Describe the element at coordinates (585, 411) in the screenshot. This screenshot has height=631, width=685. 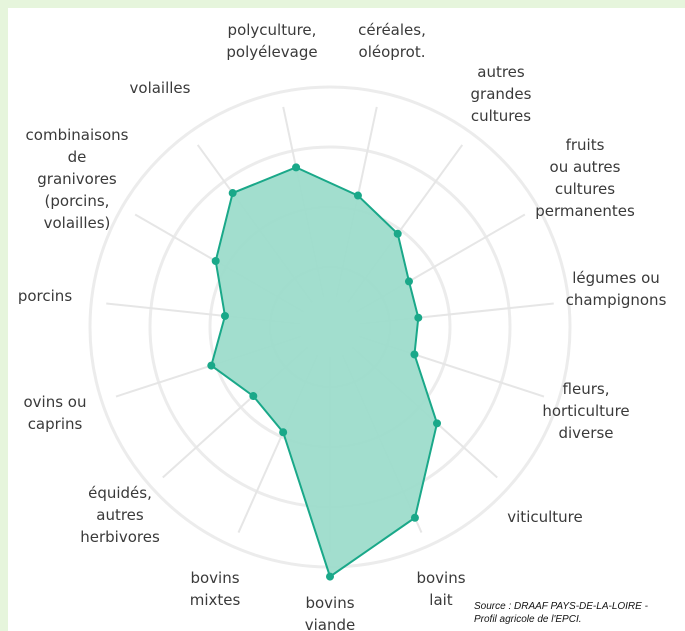
I see `axis-label: fleurs, horticulture diverse` at that location.